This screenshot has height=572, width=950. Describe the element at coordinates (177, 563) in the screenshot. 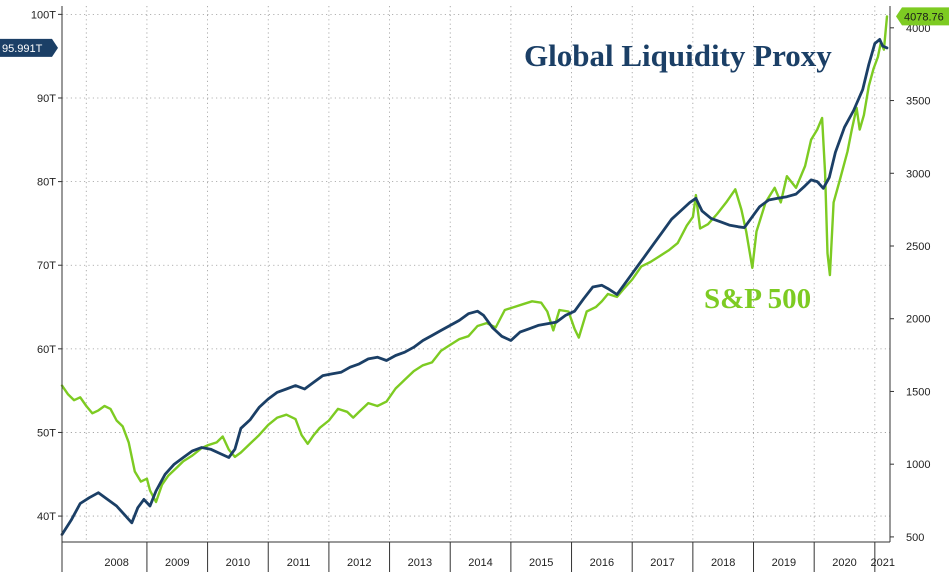

I see `x-tick-label: 2009` at that location.